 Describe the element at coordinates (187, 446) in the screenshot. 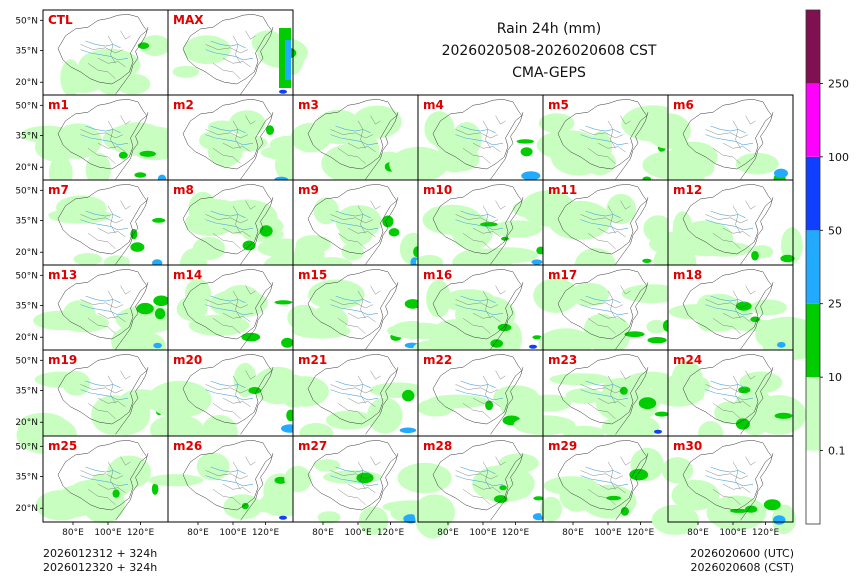

I see `panel-label: m26` at that location.